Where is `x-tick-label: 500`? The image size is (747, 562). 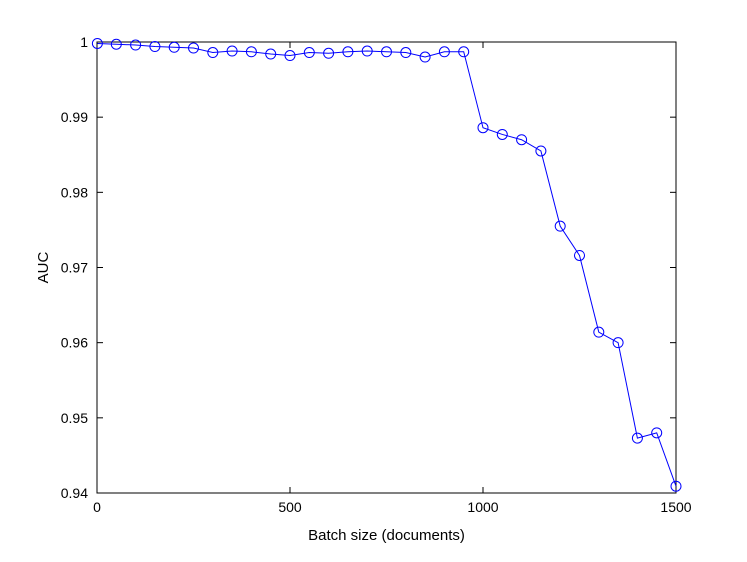
x-tick-label: 500 is located at coordinates (290, 507).